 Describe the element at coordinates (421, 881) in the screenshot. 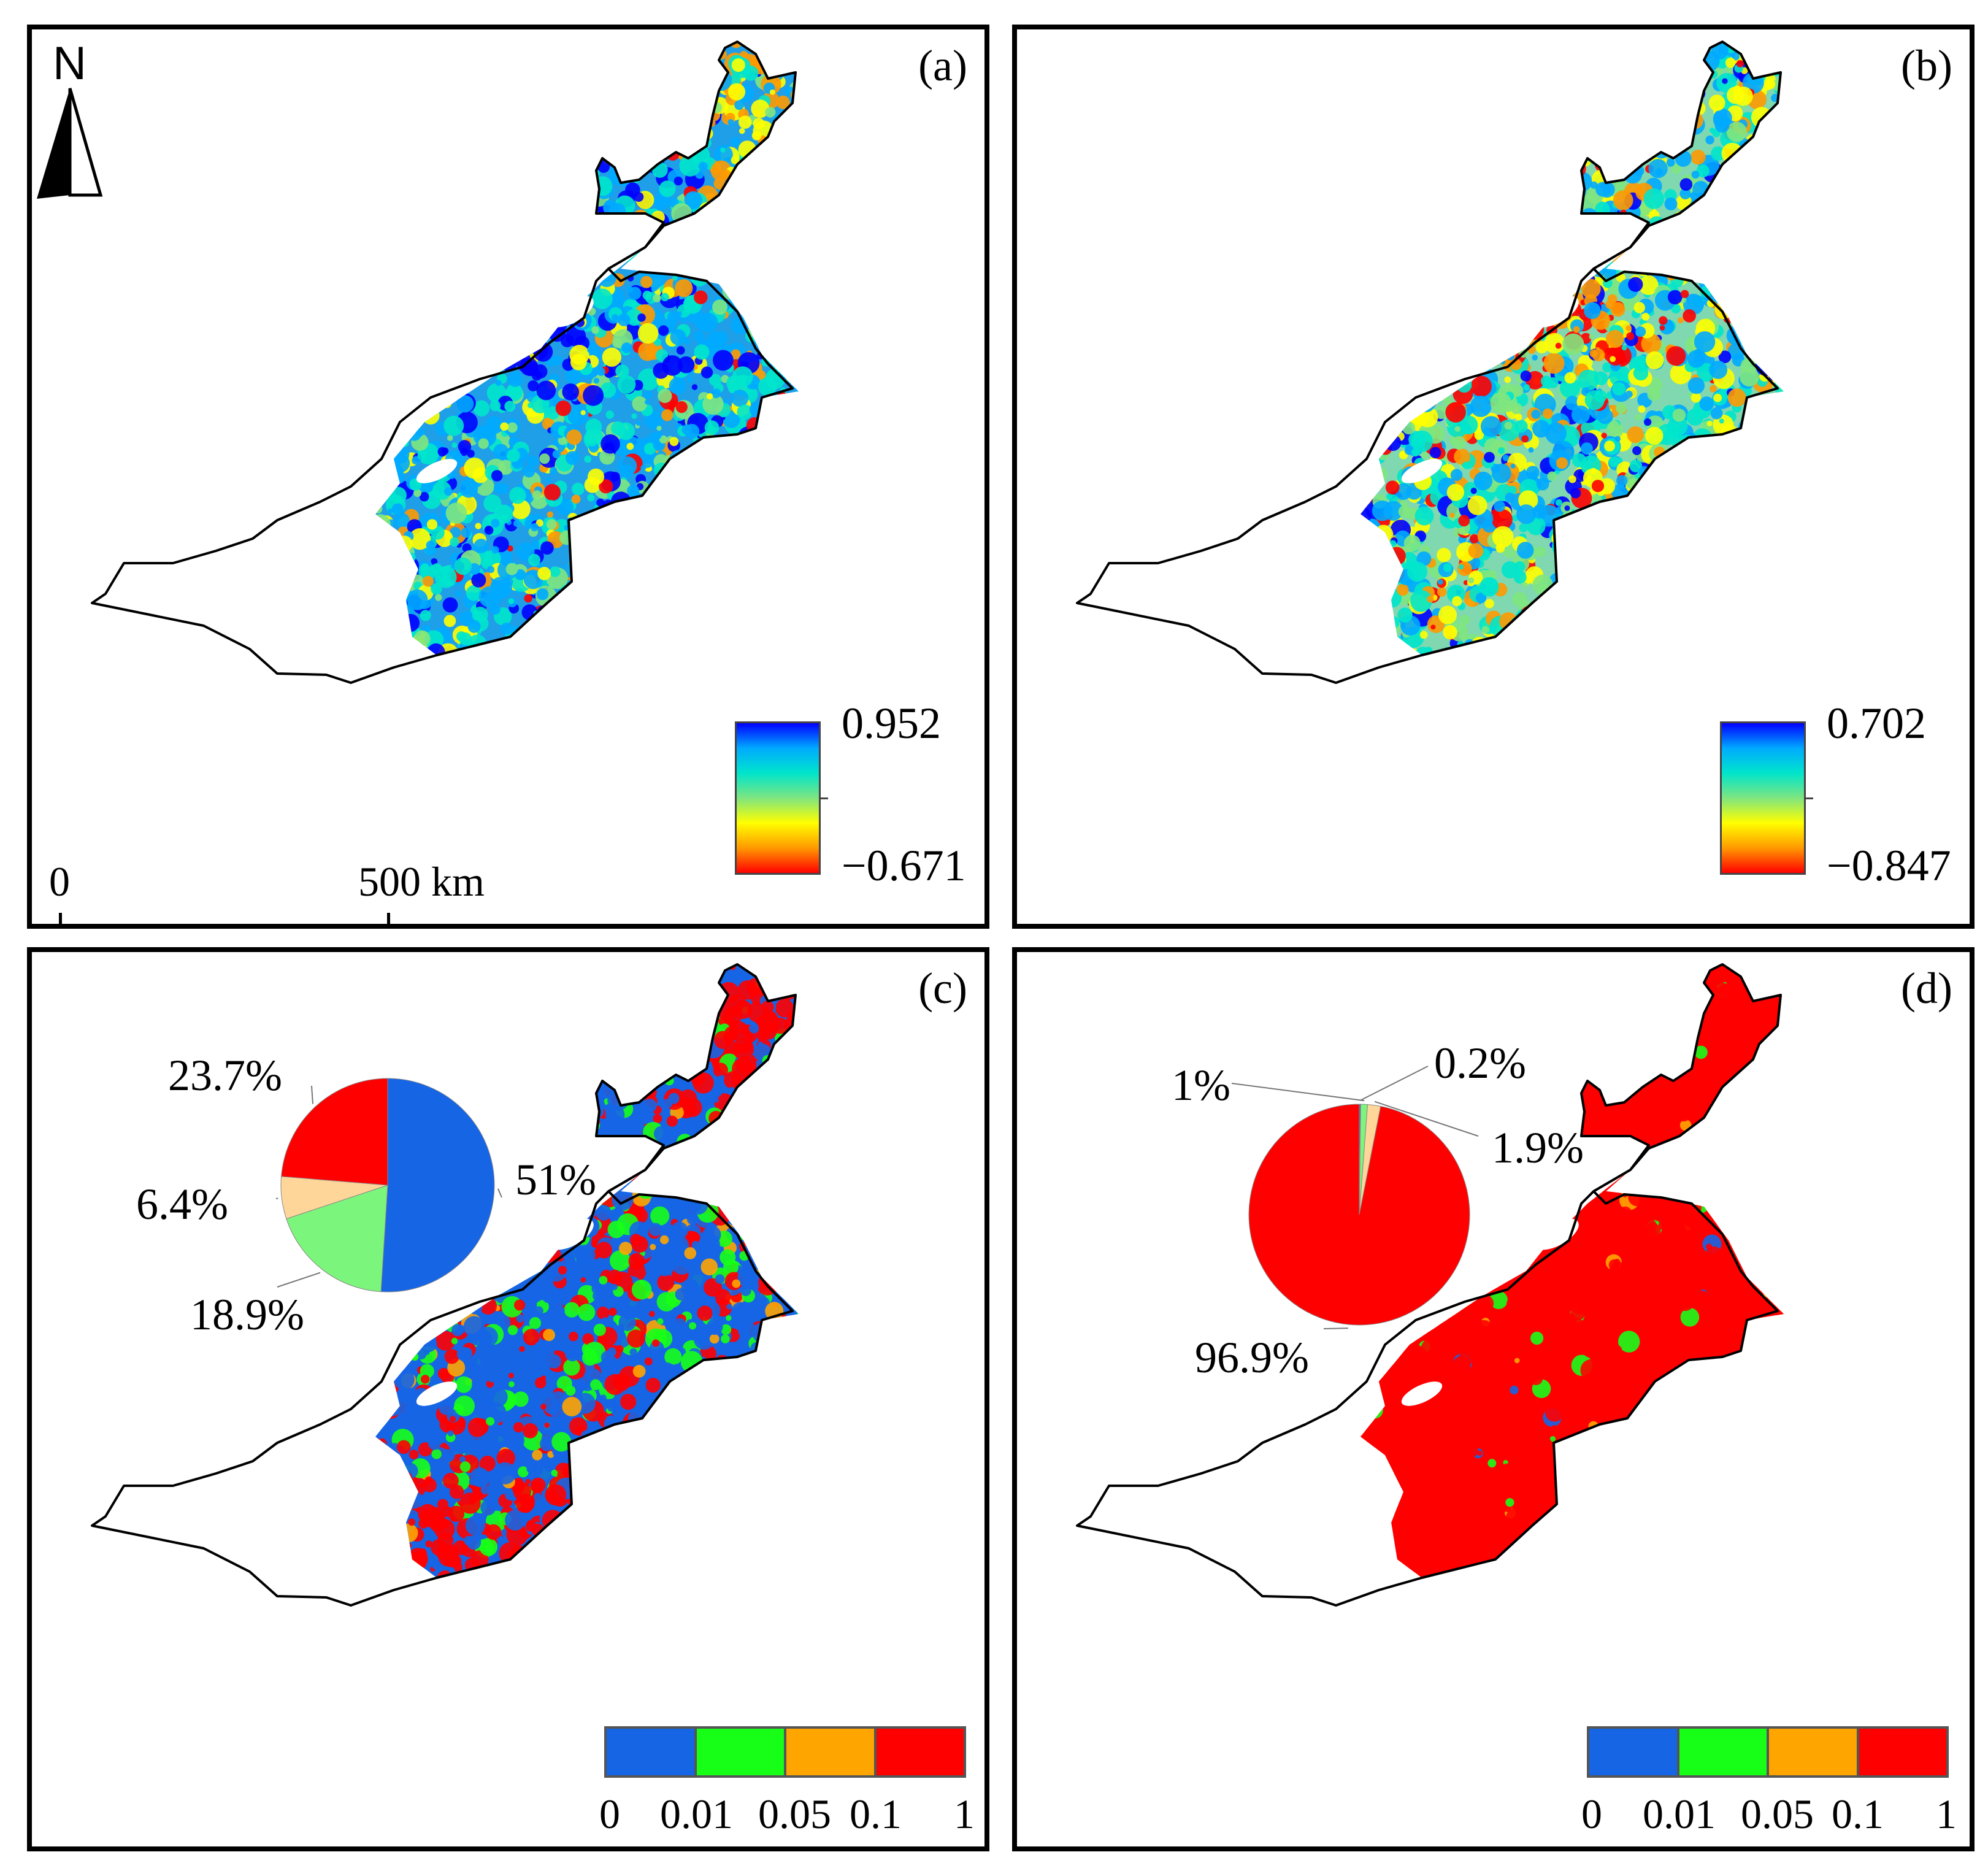

I see `scale-end: 500 km` at that location.